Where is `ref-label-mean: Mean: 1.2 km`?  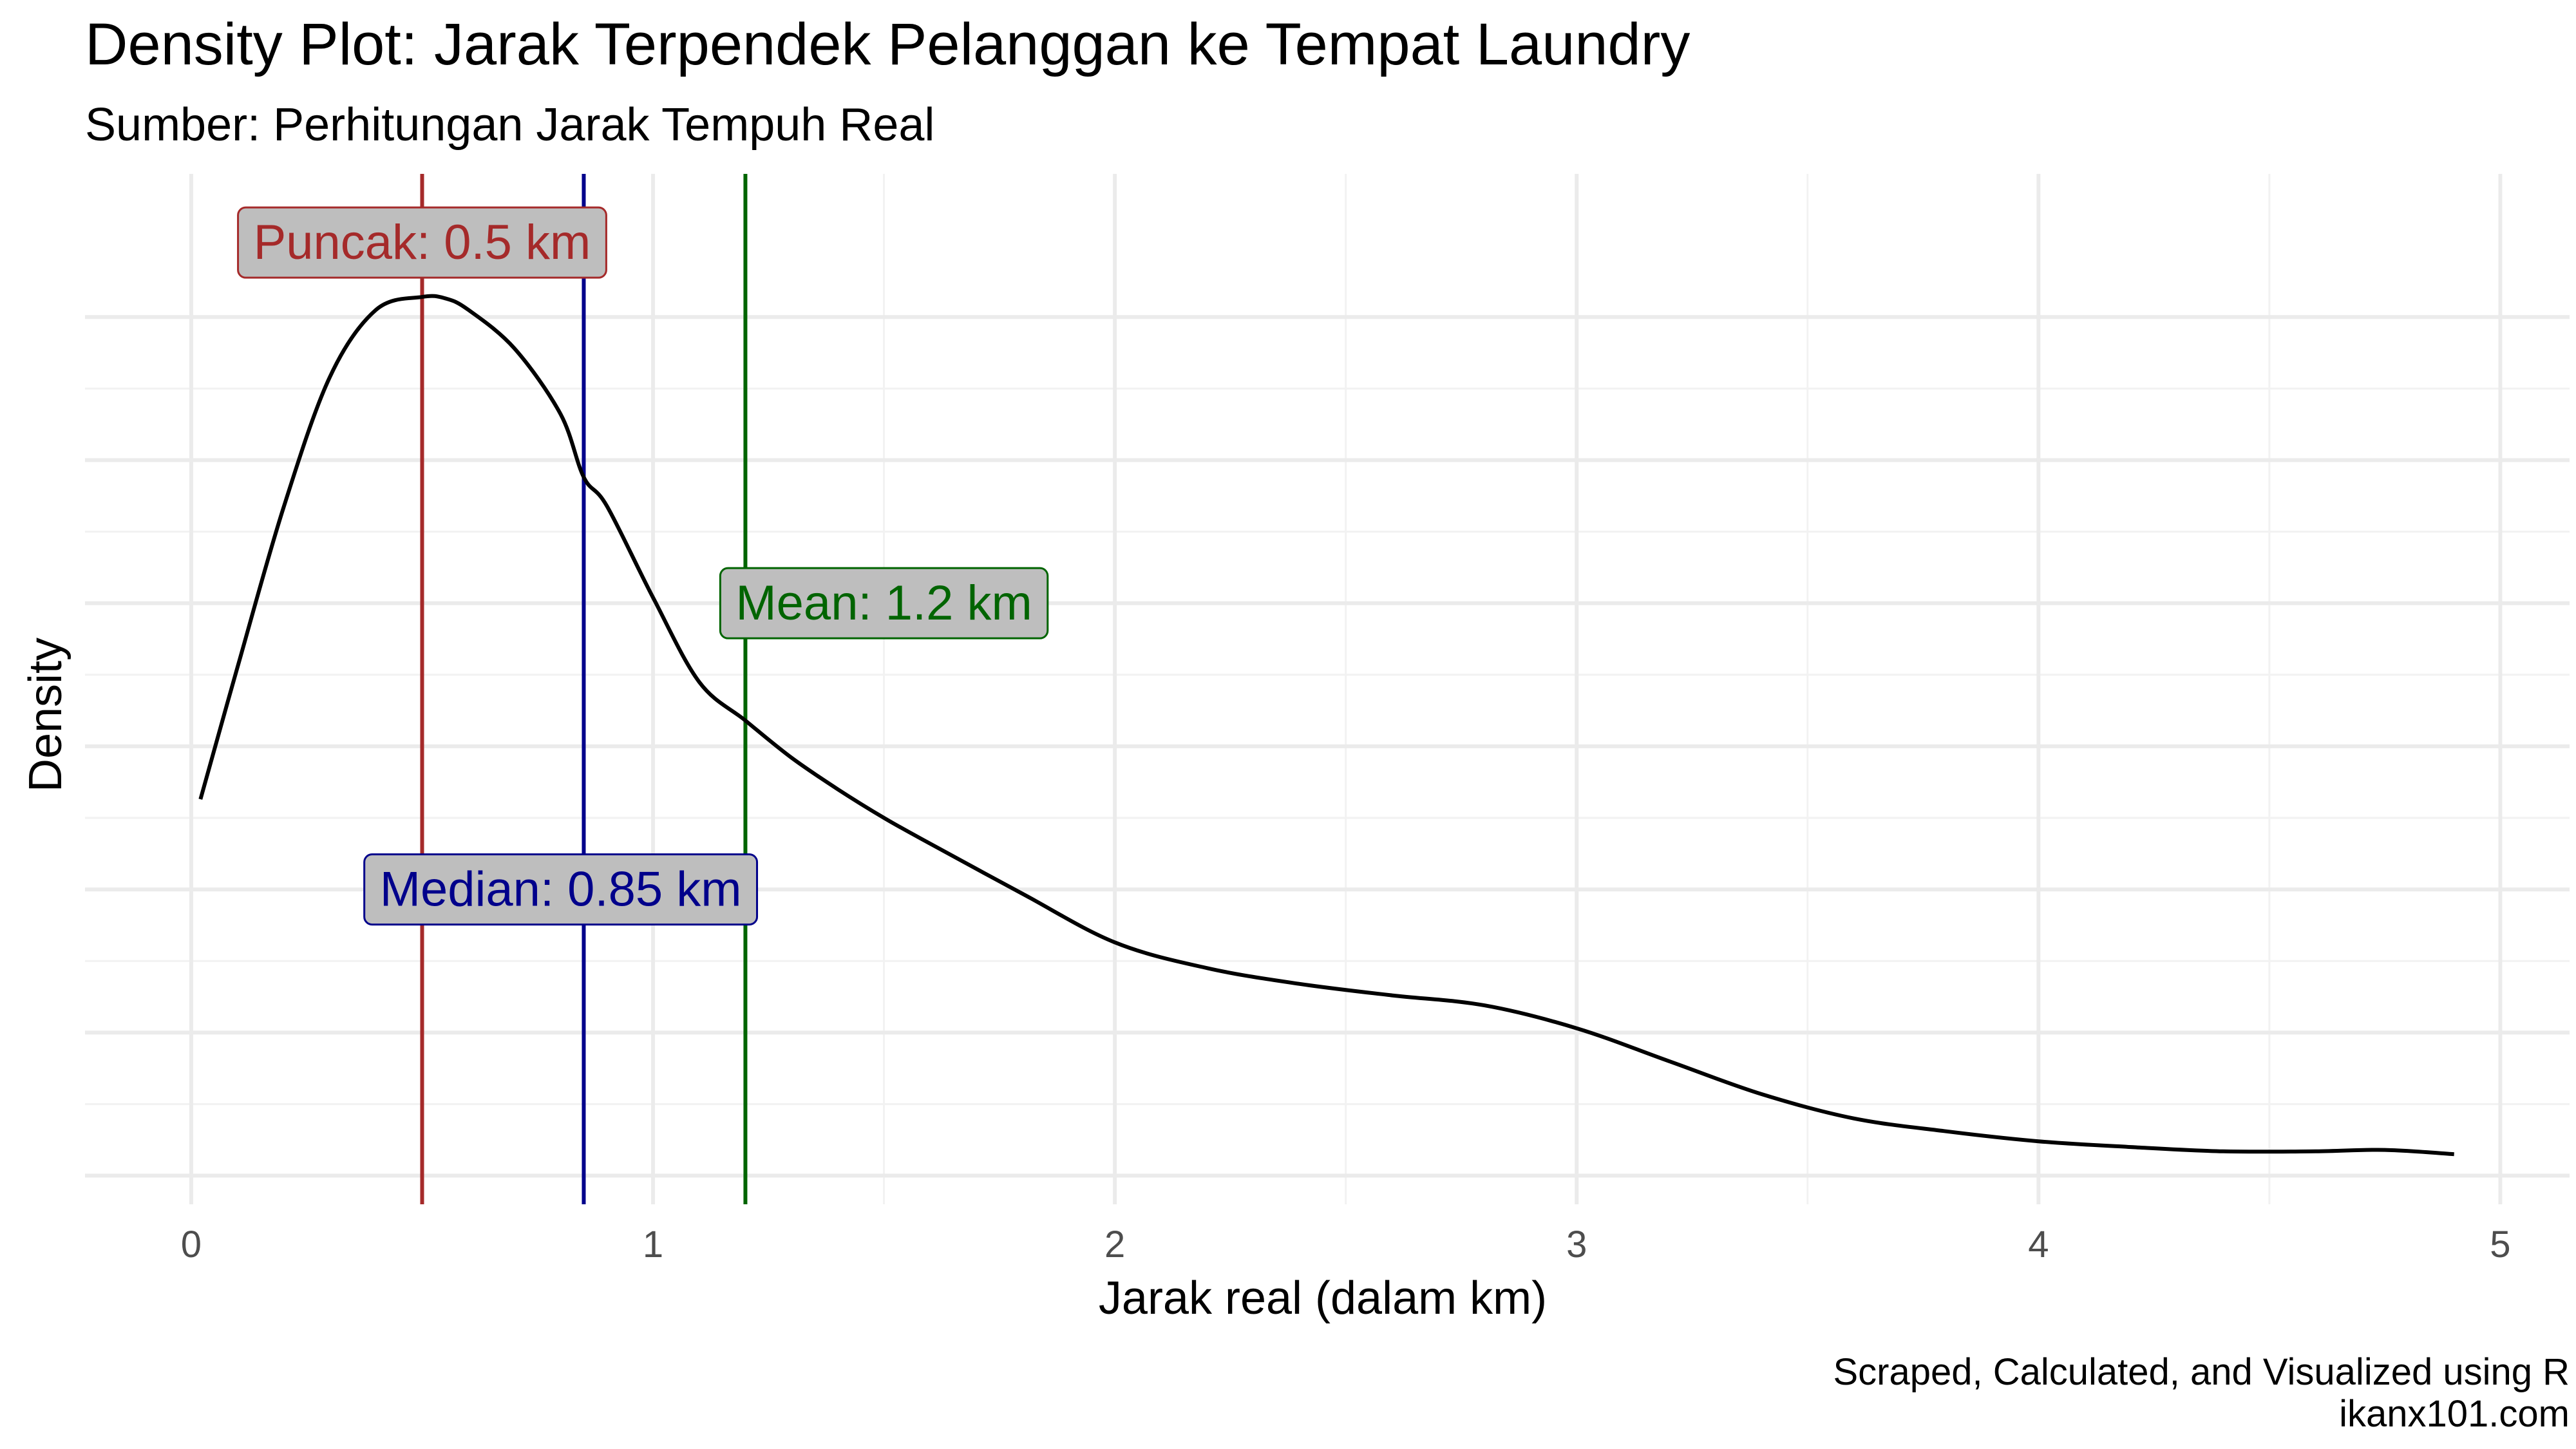
ref-label-mean: Mean: 1.2 km is located at coordinates (884, 603).